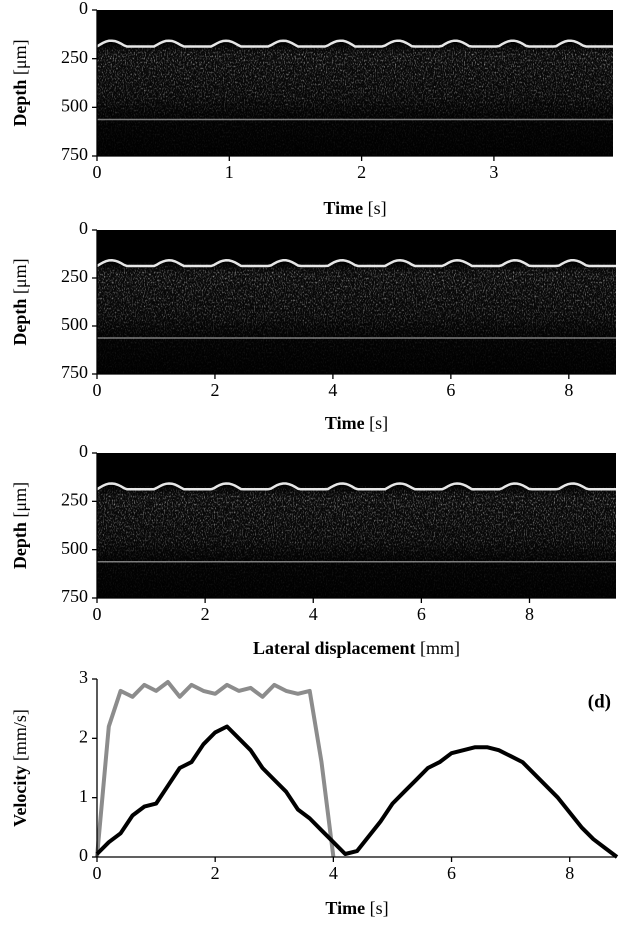 The width and height of the screenshot is (619, 926). Describe the element at coordinates (493, 172) in the screenshot. I see `x-tick-label: 3` at that location.